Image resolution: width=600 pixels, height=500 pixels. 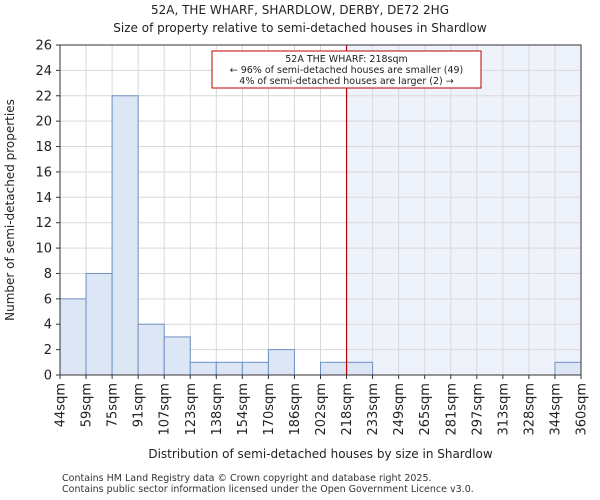 What do you see at coordinates (555, 409) in the screenshot?
I see `x-tick-label: 344sqm` at bounding box center [555, 409].